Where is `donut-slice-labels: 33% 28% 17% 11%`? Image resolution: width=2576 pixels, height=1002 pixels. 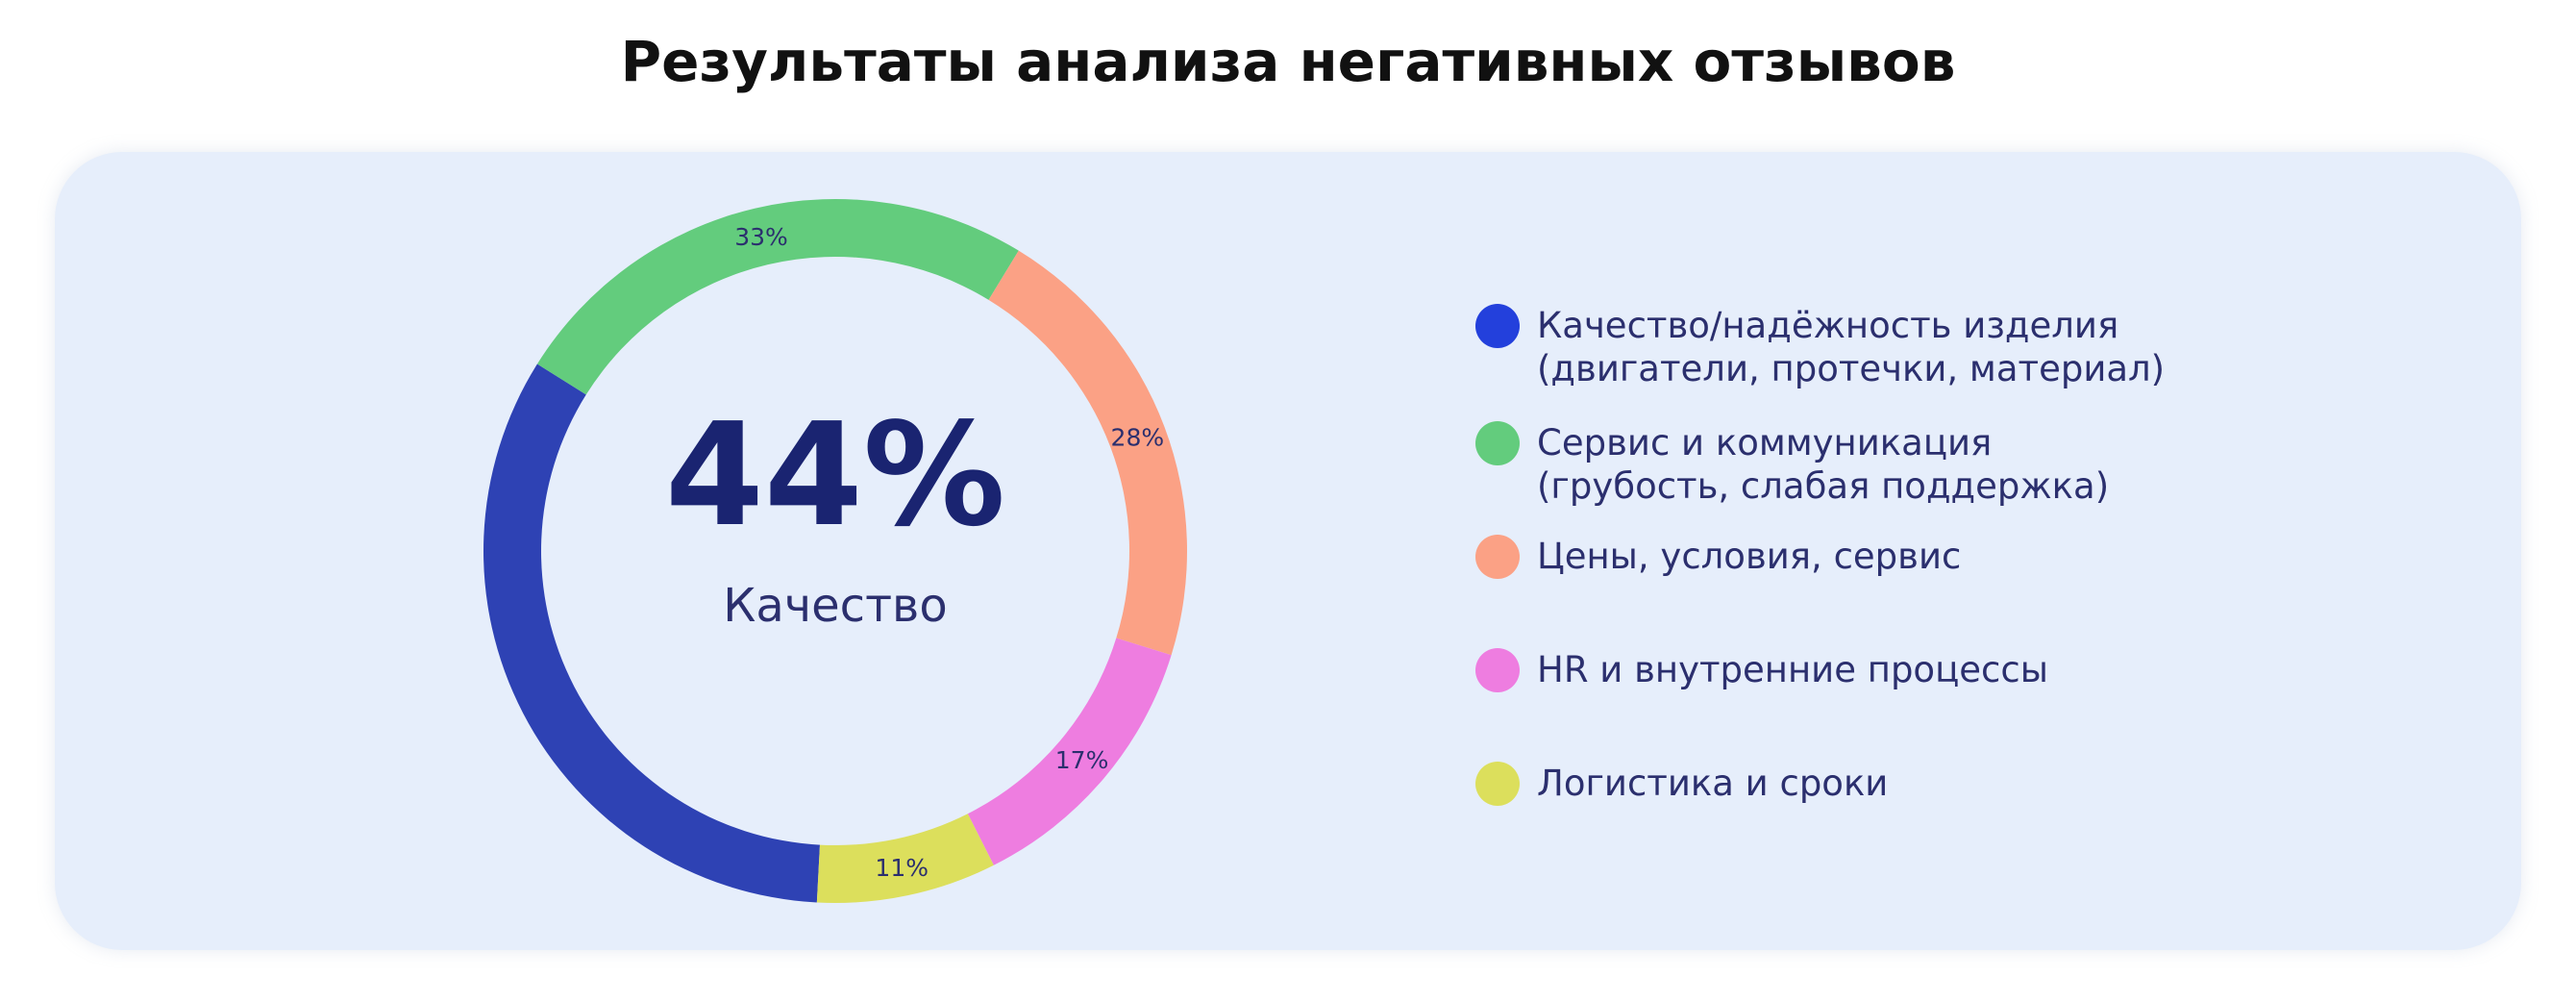 donut-slice-labels: 33% 28% 17% 11% is located at coordinates (949, 552).